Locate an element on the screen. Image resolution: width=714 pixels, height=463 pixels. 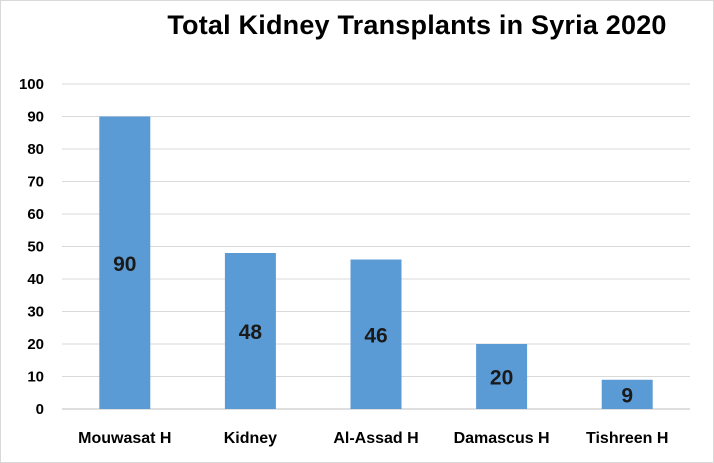
y-tick-label: 40 is located at coordinates (35, 279).